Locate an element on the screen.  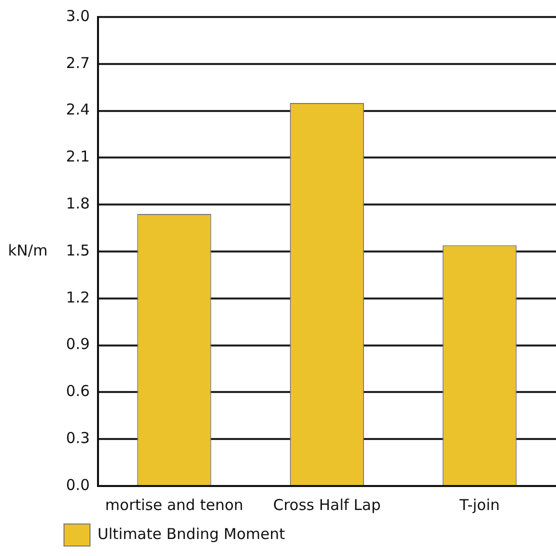
y-axis-title: kN/m is located at coordinates (28, 250).